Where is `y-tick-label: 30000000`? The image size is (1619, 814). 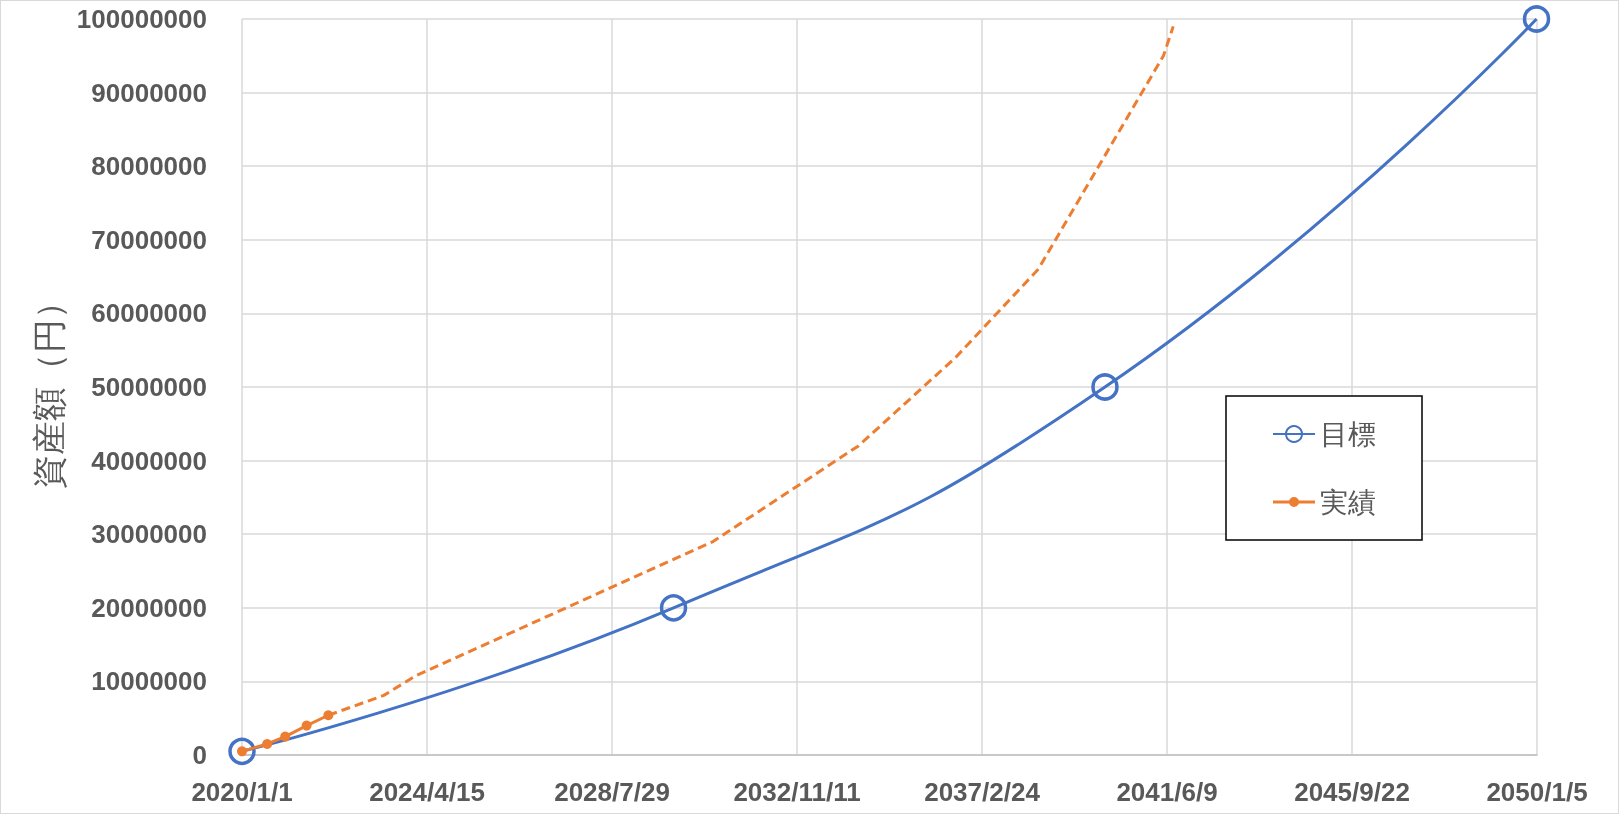 y-tick-label: 30000000 is located at coordinates (149, 534).